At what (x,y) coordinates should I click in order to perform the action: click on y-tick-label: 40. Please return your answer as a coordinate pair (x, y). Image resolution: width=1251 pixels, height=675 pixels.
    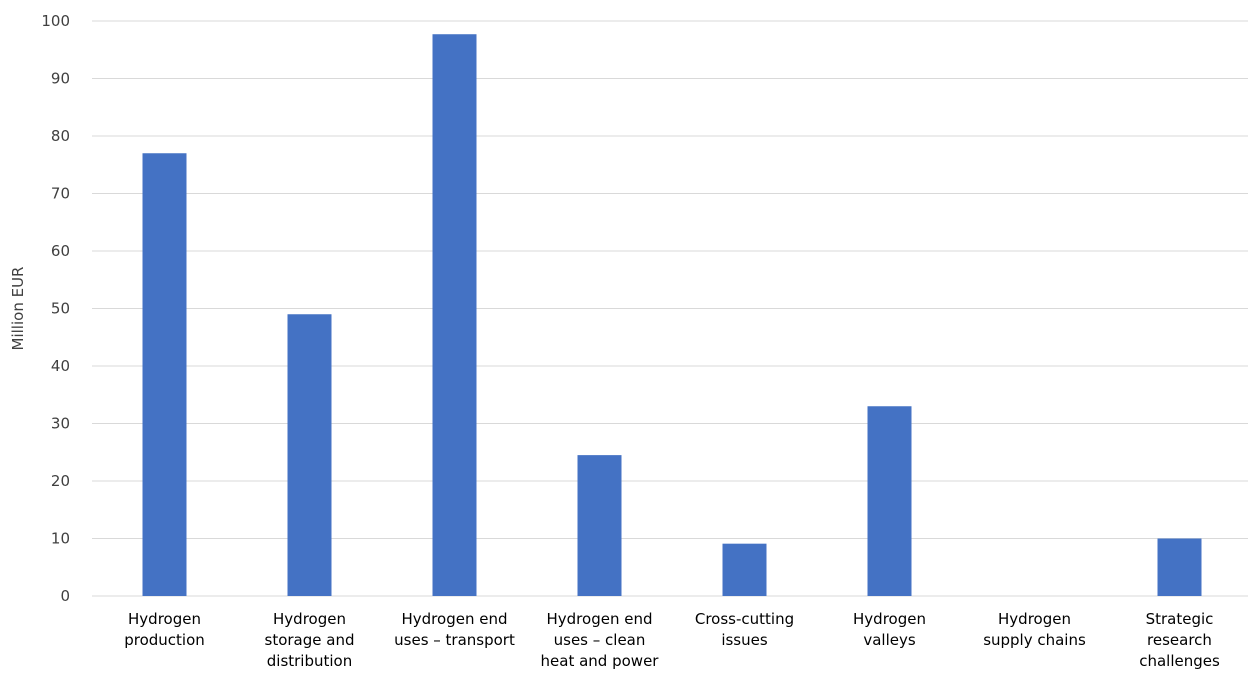
    Looking at the image, I should click on (60, 366).